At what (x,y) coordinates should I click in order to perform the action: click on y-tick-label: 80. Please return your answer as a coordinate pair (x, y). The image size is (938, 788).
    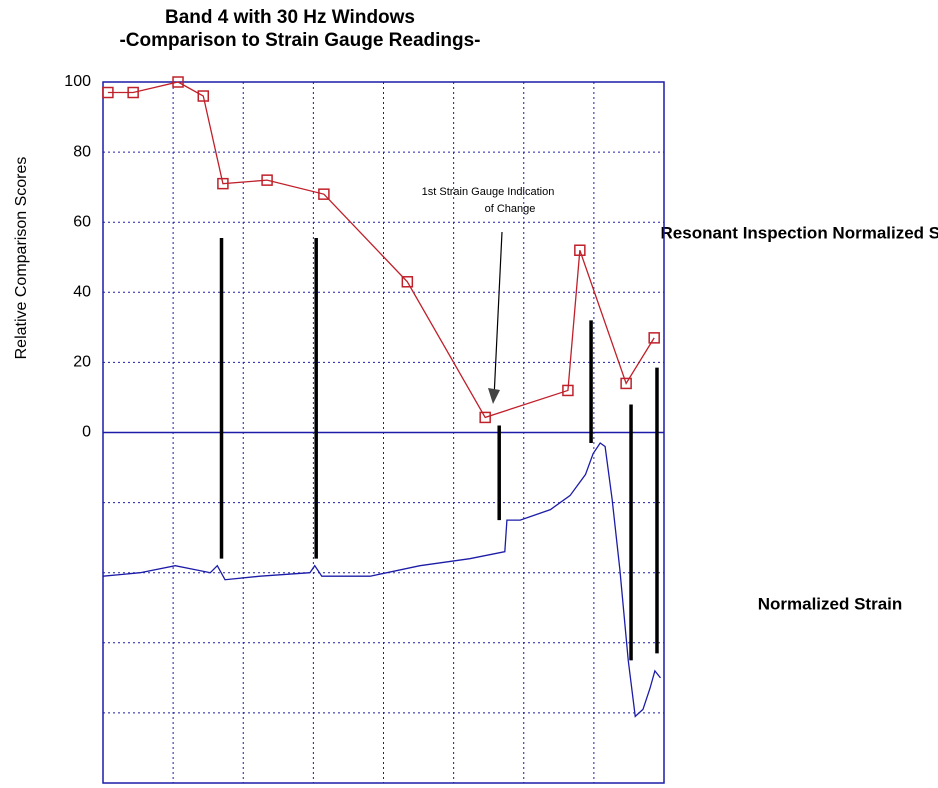
    Looking at the image, I should click on (82, 151).